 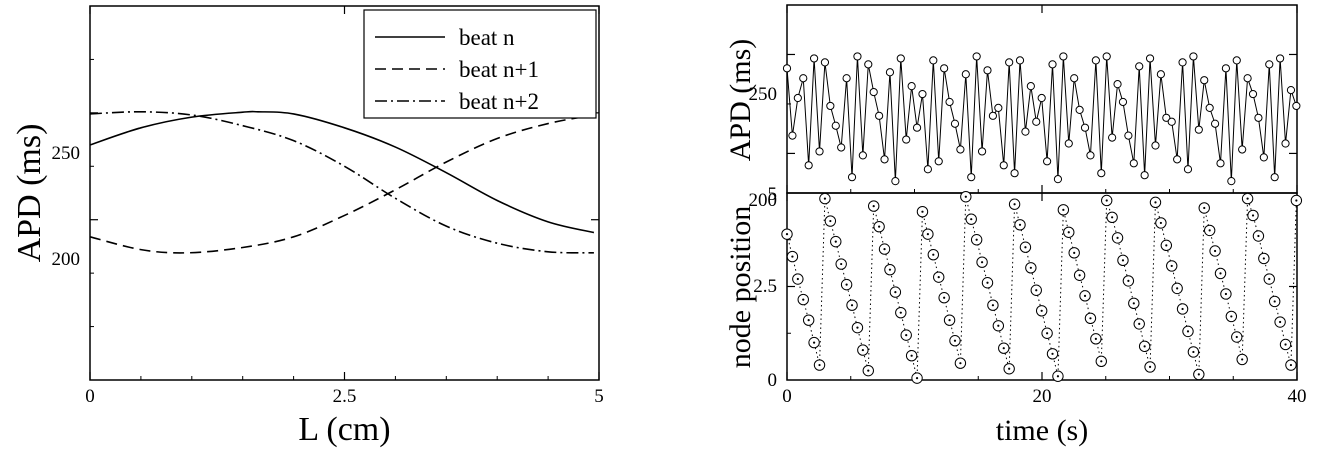 What do you see at coordinates (480, 64) in the screenshot?
I see `legend: beat n beat n+1 beat n+2` at bounding box center [480, 64].